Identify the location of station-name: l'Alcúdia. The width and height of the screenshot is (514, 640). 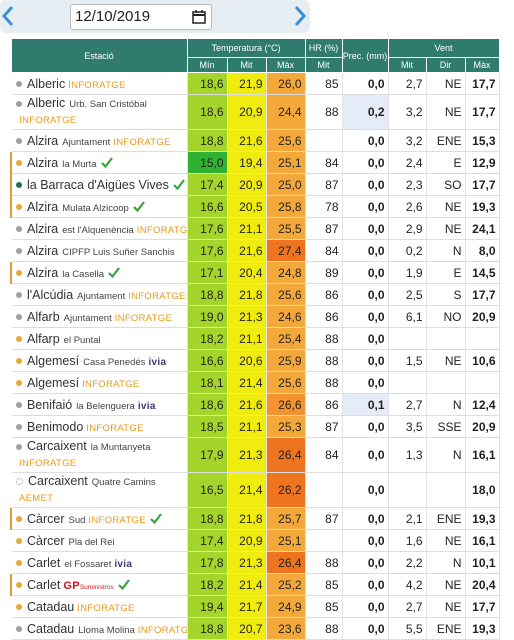
(50, 294).